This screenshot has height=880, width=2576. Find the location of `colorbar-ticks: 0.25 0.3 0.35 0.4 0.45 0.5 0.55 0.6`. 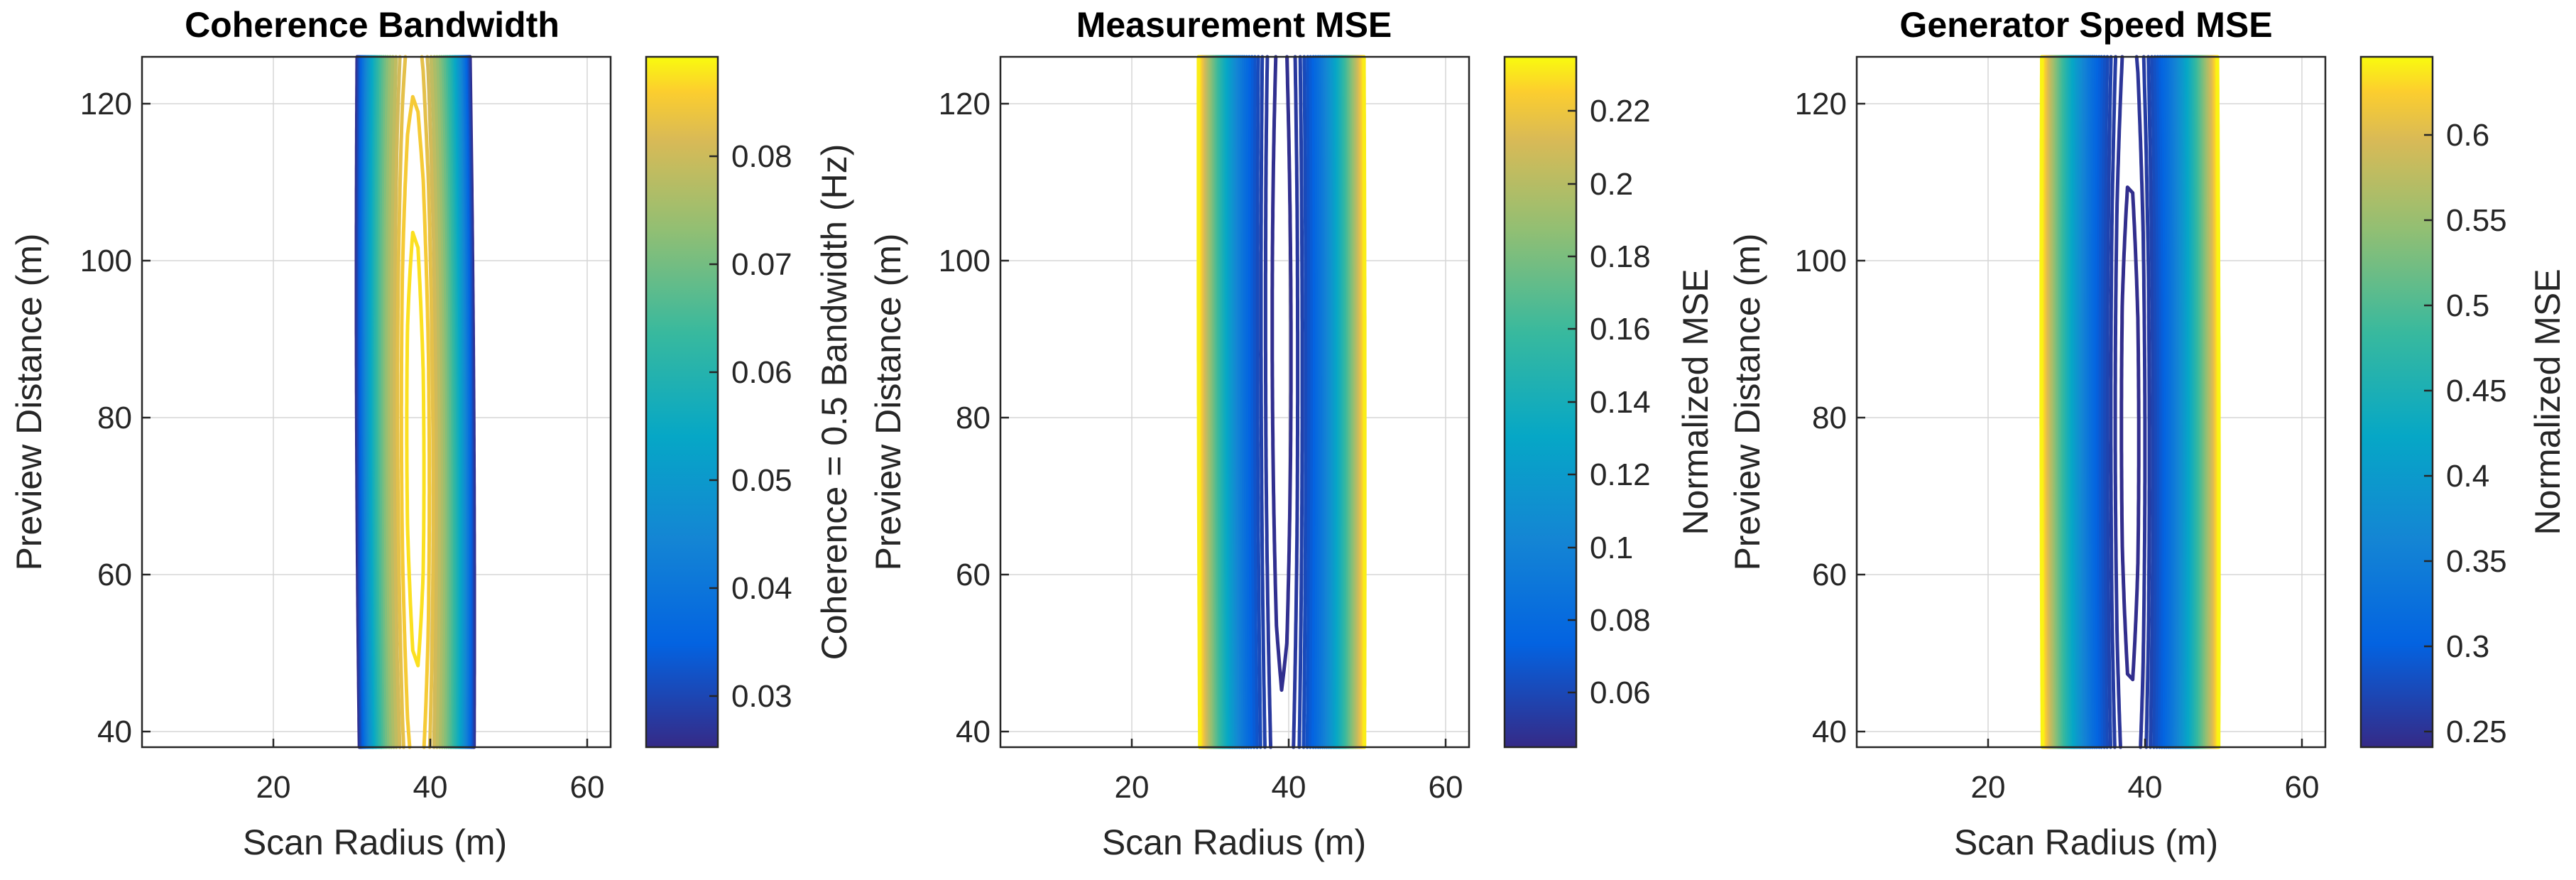

colorbar-ticks: 0.25 0.3 0.35 0.4 0.45 0.5 0.55 0.6 is located at coordinates (2465, 433).